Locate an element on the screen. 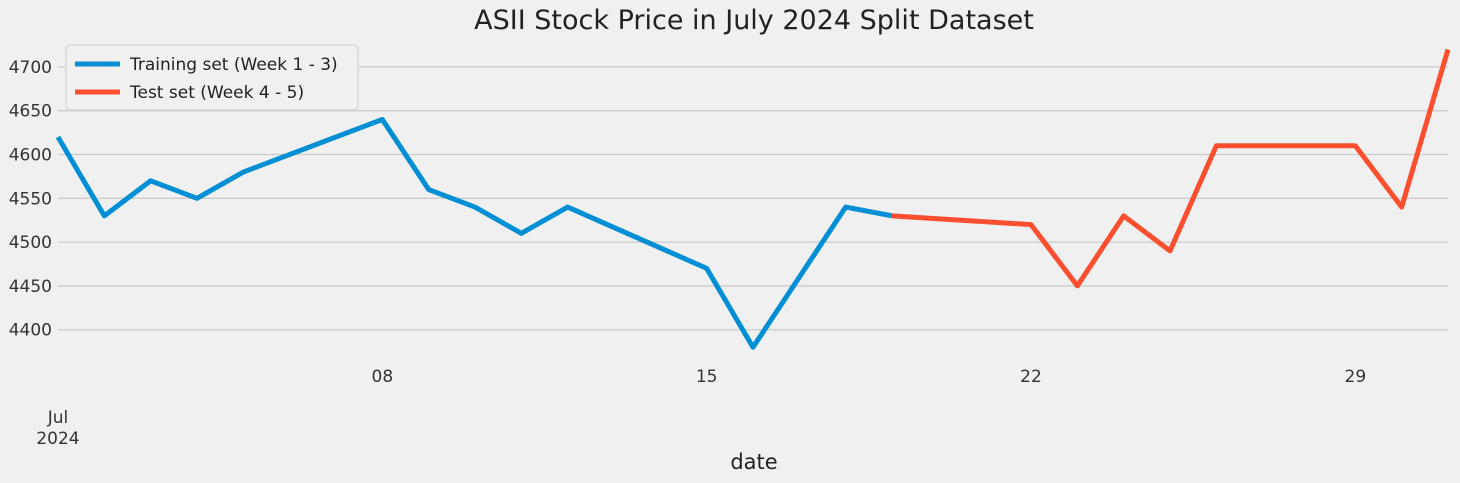 This screenshot has width=1460, height=483. y-tick-label: 4650 is located at coordinates (30, 112).